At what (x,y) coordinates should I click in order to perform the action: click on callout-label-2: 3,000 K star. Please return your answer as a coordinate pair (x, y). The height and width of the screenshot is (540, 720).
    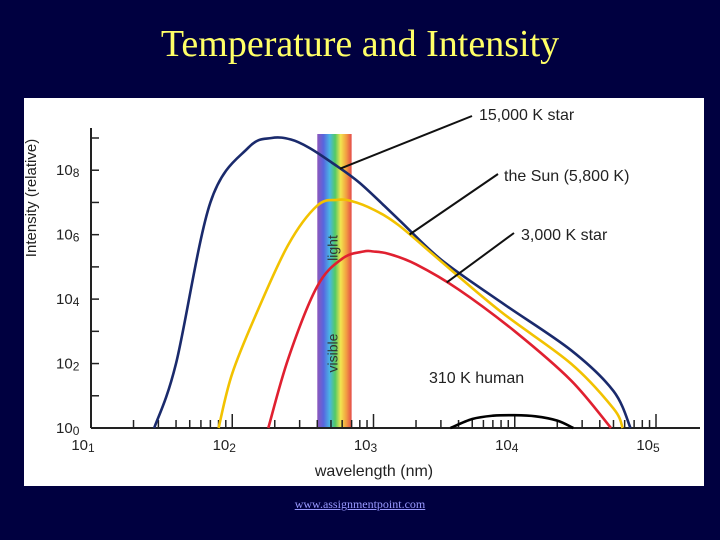
    Looking at the image, I should click on (564, 235).